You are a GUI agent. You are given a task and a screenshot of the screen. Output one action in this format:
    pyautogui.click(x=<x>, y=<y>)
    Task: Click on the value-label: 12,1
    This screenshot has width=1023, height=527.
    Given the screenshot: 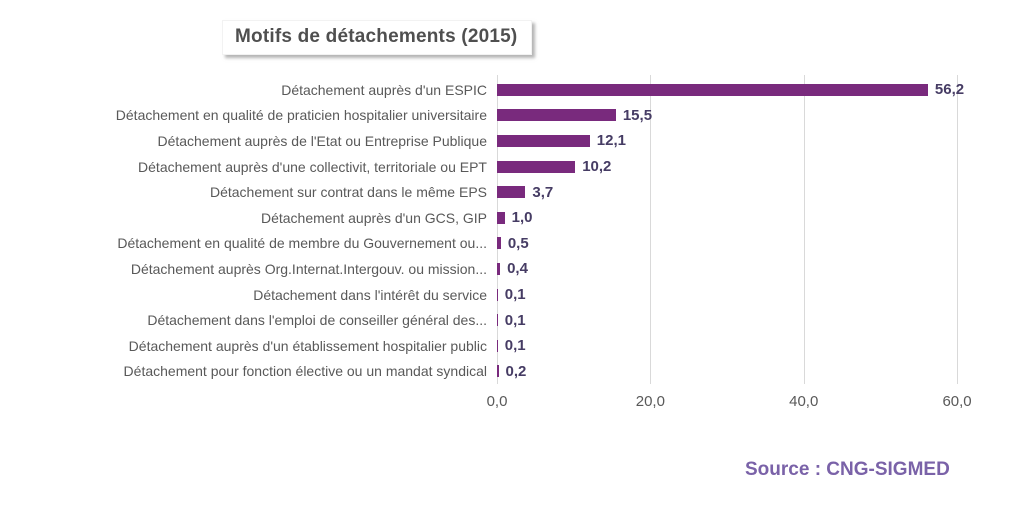 What is the action you would take?
    pyautogui.click(x=611, y=141)
    